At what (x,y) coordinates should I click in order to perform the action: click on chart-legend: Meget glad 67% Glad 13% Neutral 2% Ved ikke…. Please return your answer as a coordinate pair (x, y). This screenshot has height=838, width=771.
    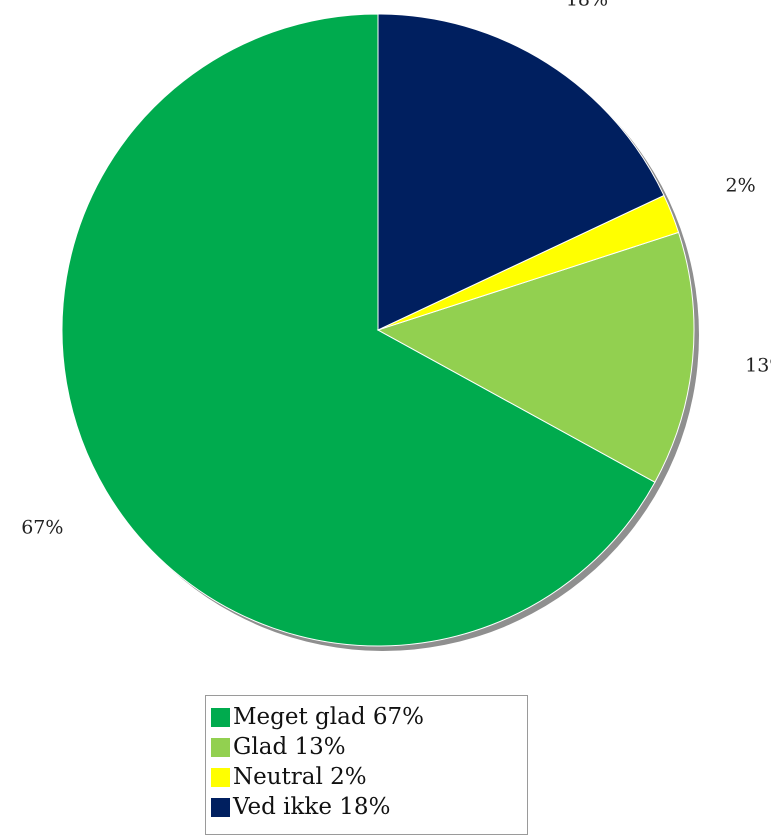
    Looking at the image, I should click on (366, 765).